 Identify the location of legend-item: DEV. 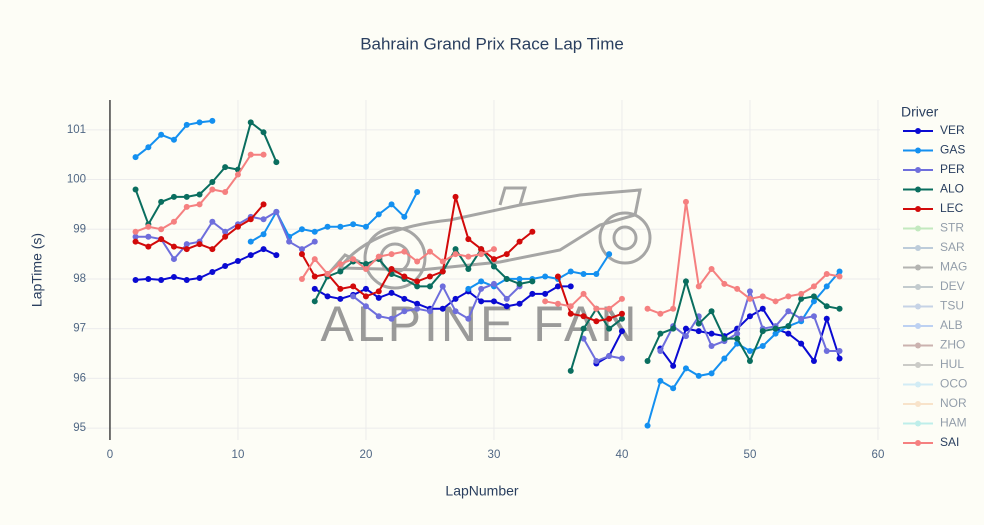
(934, 286).